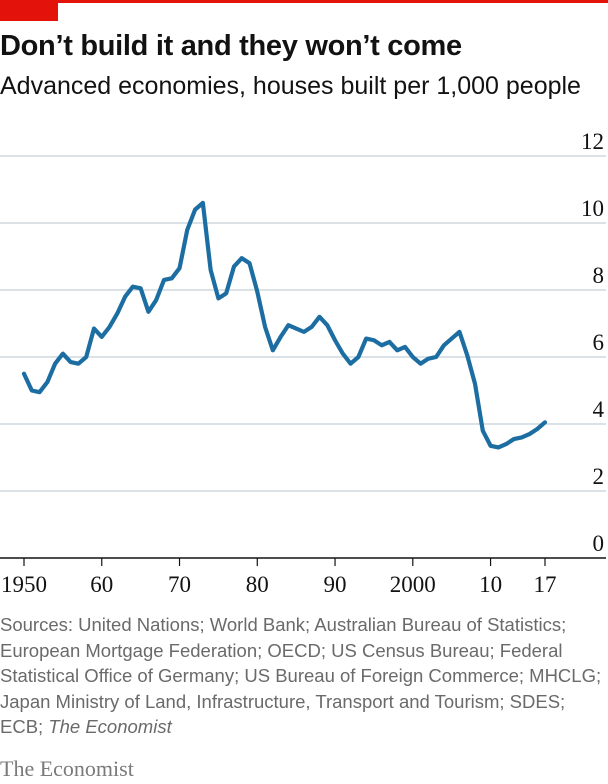 This screenshot has width=608, height=784. What do you see at coordinates (490, 584) in the screenshot?
I see `x-tick-label-2010: 10` at bounding box center [490, 584].